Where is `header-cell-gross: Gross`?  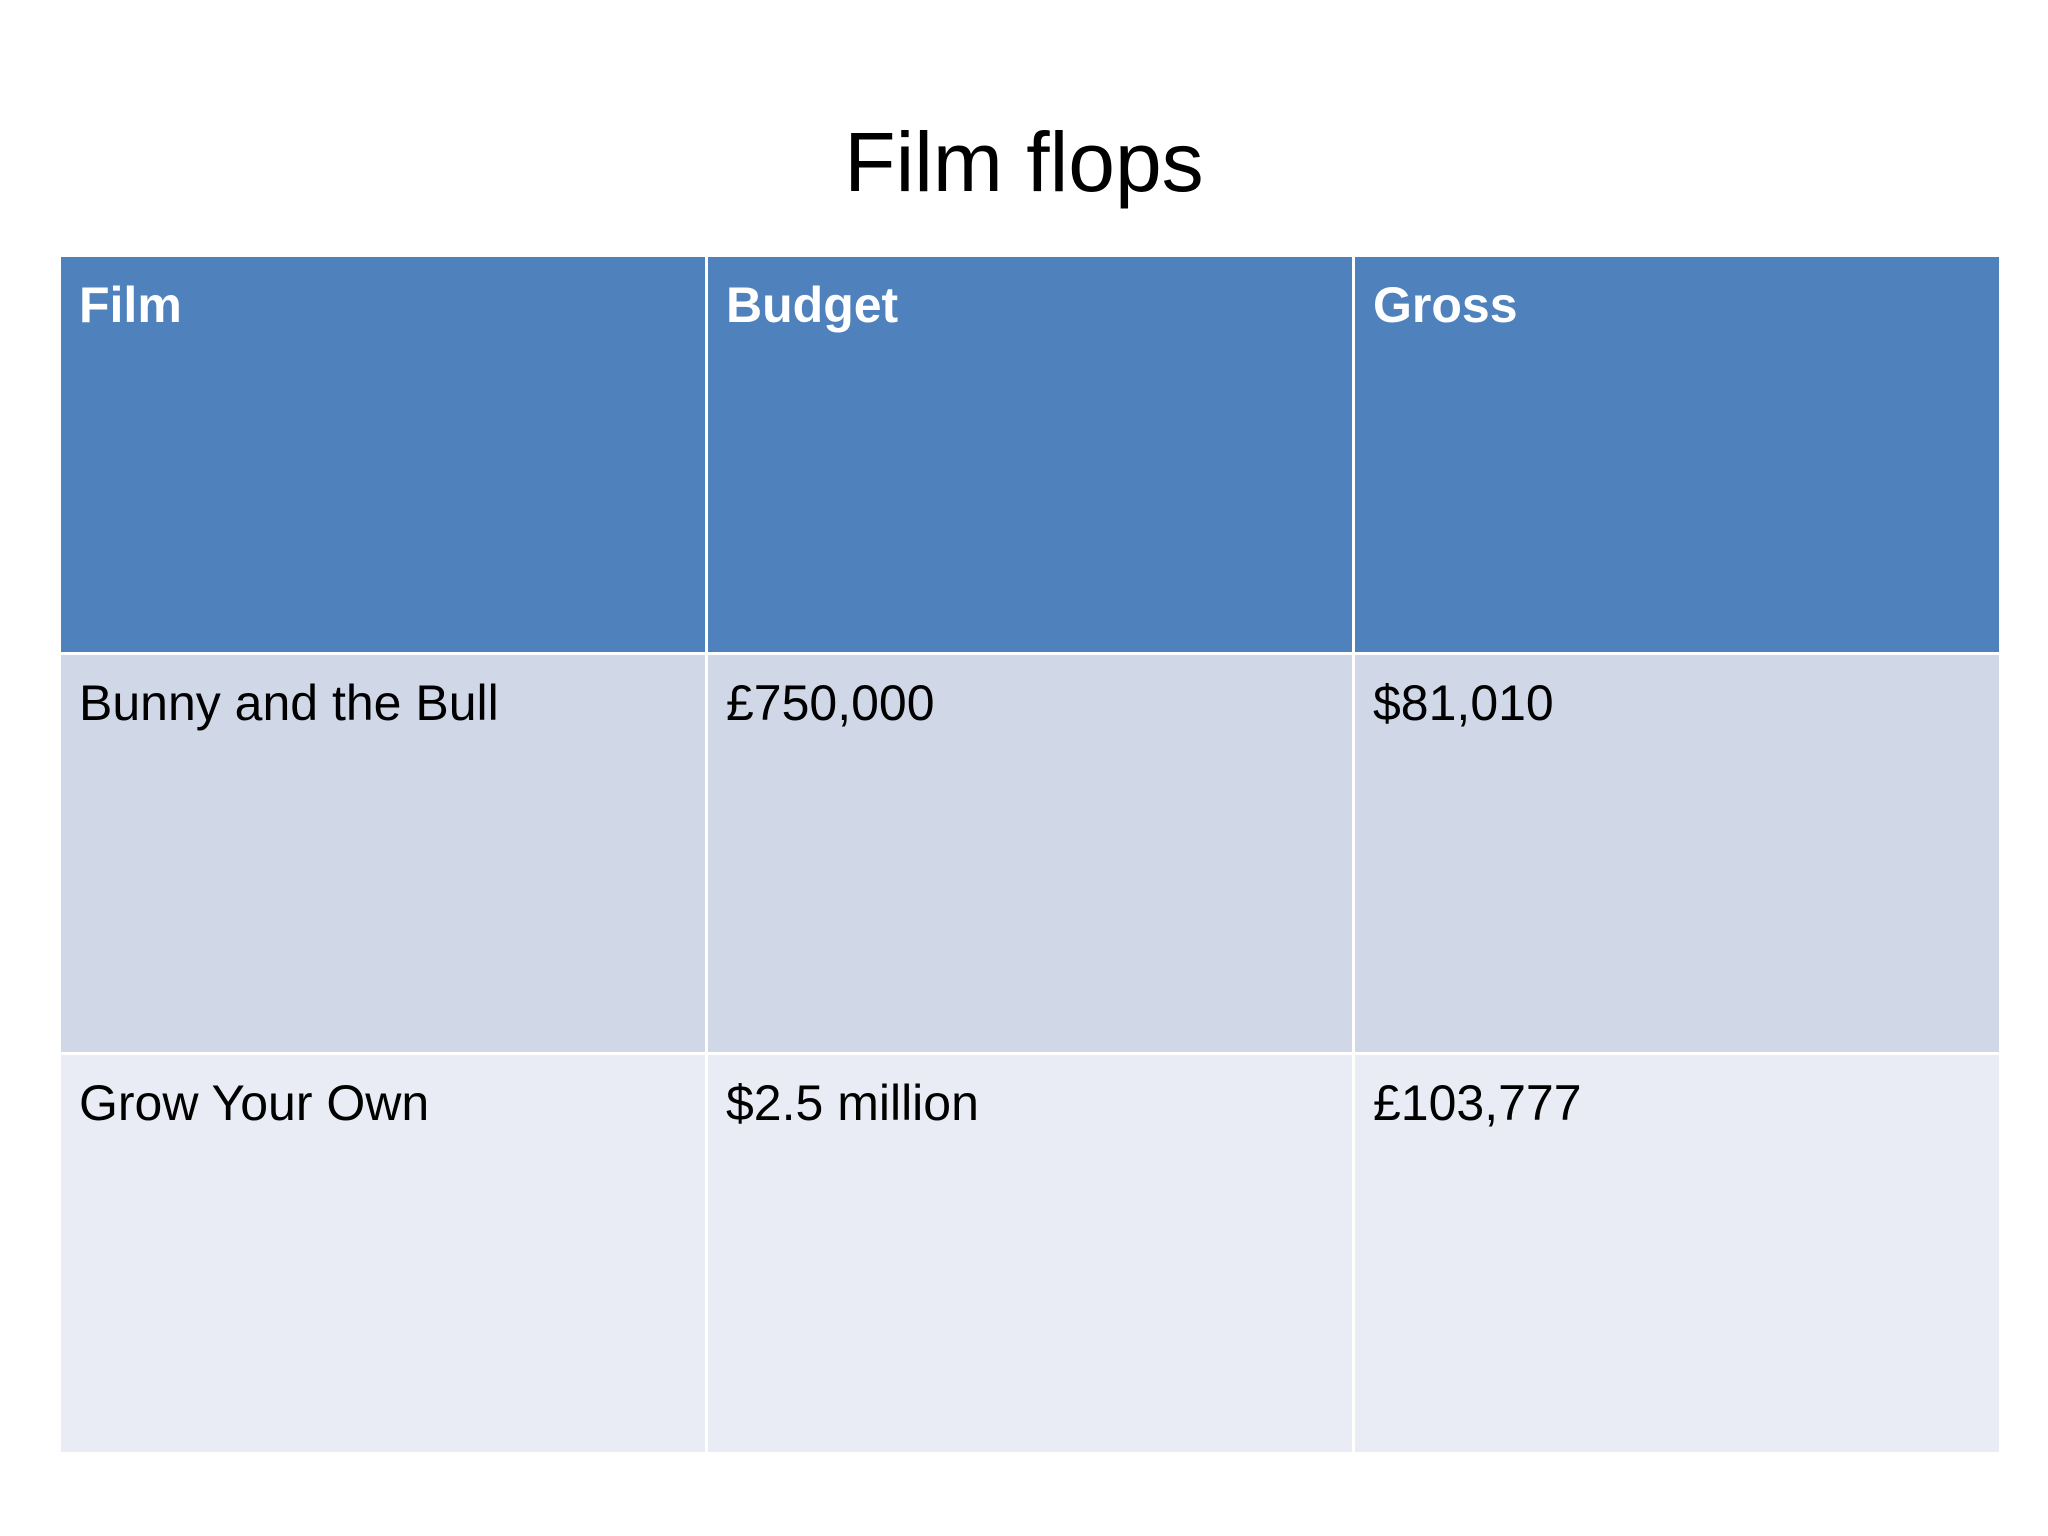
header-cell-gross: Gross is located at coordinates (1677, 454).